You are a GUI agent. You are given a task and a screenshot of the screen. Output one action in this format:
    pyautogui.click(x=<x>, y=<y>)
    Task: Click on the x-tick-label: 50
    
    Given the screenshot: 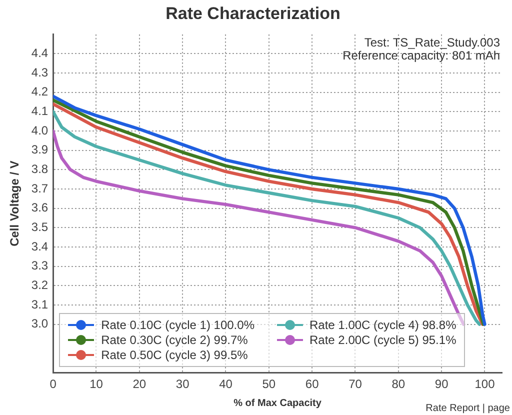 What is the action you would take?
    pyautogui.click(x=269, y=384)
    